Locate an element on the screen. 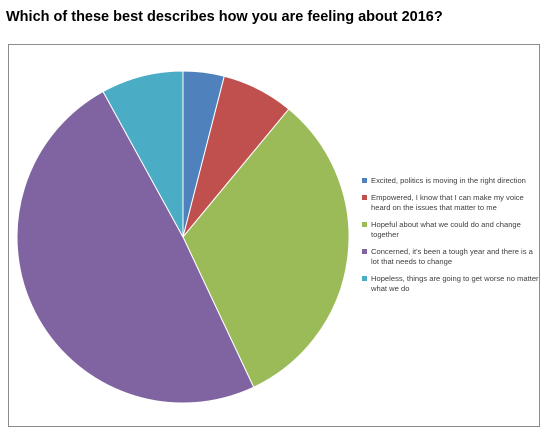  legend-swatch-hopeful is located at coordinates (364, 224).